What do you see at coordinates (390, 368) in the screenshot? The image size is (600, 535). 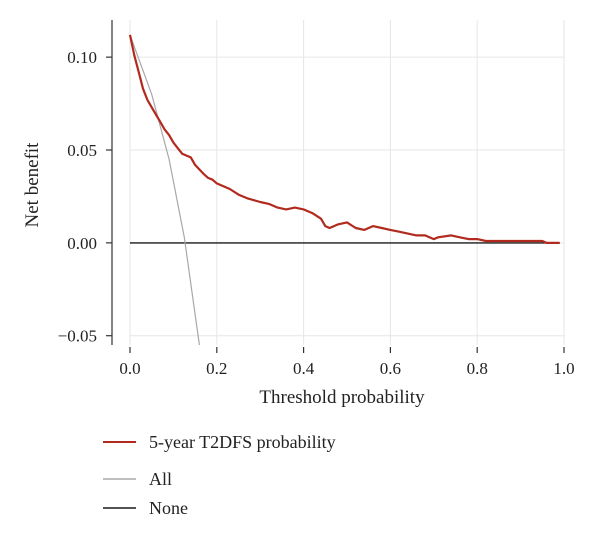 I see `x-tick-label: 0.6` at bounding box center [390, 368].